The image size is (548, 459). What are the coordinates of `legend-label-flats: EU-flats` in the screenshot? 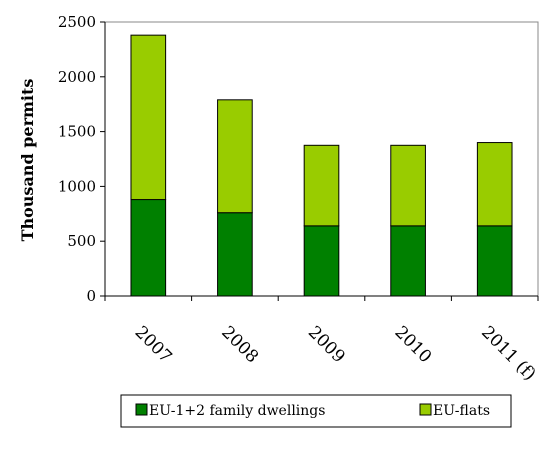 It's located at (461, 411).